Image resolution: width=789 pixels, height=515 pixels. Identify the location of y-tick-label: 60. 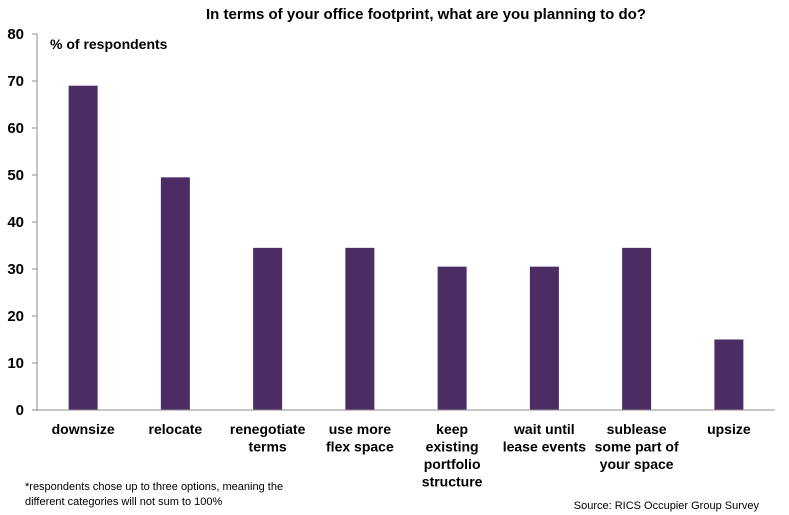
(15, 128).